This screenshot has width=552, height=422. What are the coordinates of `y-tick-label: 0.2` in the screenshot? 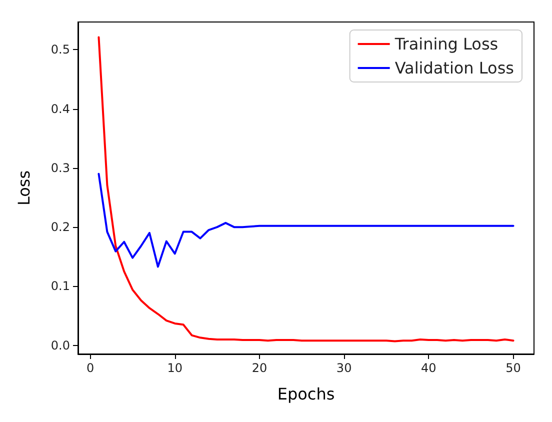 It's located at (60, 227).